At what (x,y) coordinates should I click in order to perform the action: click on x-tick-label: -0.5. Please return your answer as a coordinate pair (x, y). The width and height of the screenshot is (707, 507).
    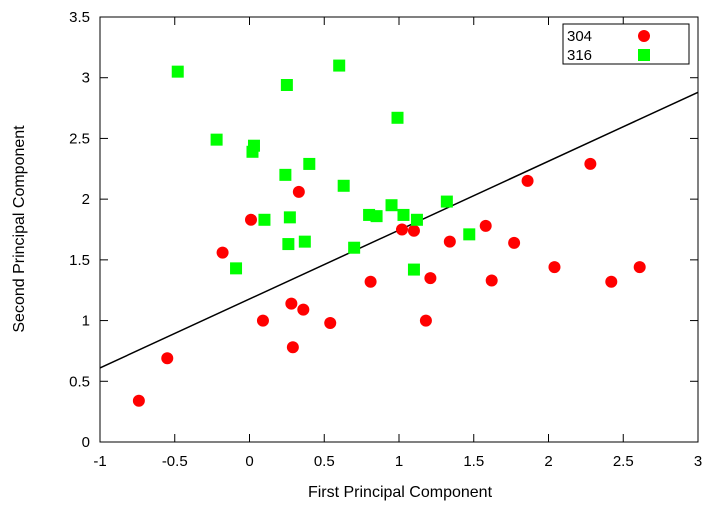
    Looking at the image, I should click on (175, 461).